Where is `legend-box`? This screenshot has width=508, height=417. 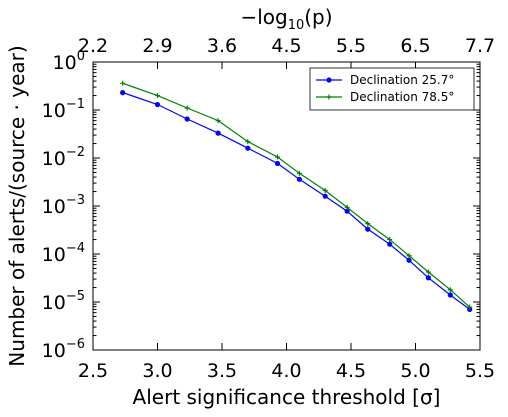 legend-box is located at coordinates (392, 89).